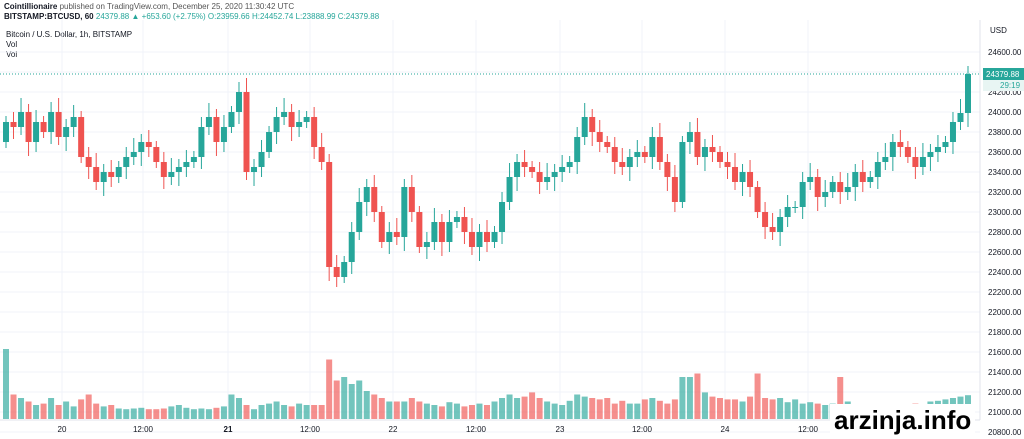 The width and height of the screenshot is (1024, 439). I want to click on x-tick-label: 23, so click(560, 429).